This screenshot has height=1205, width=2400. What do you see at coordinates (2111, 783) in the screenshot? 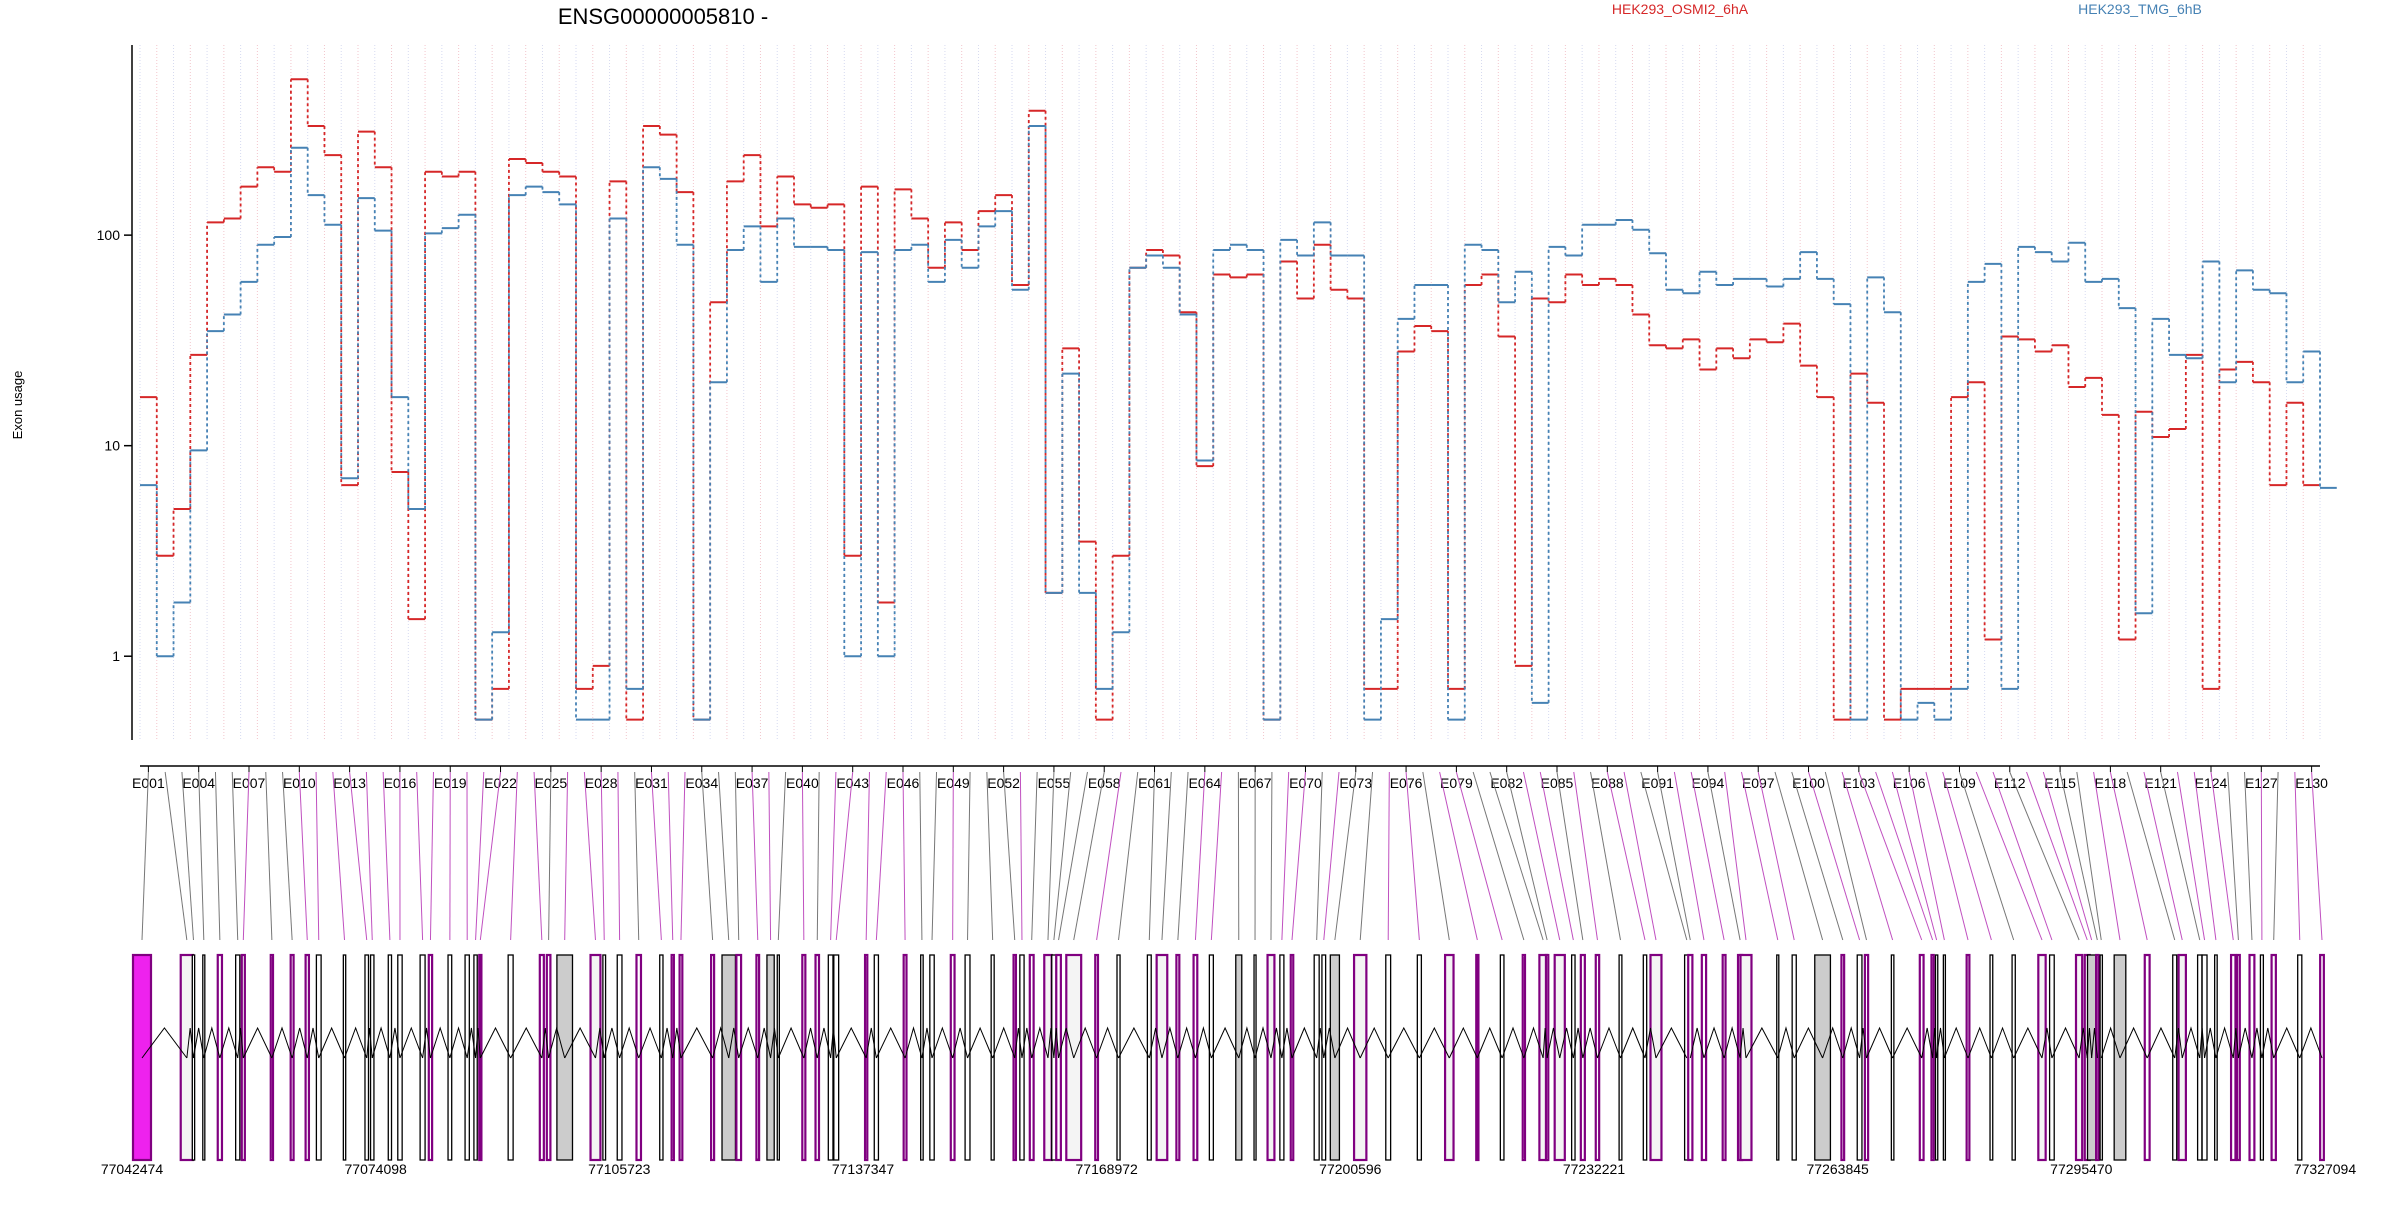
I see `x-tick-label: E118` at bounding box center [2111, 783].